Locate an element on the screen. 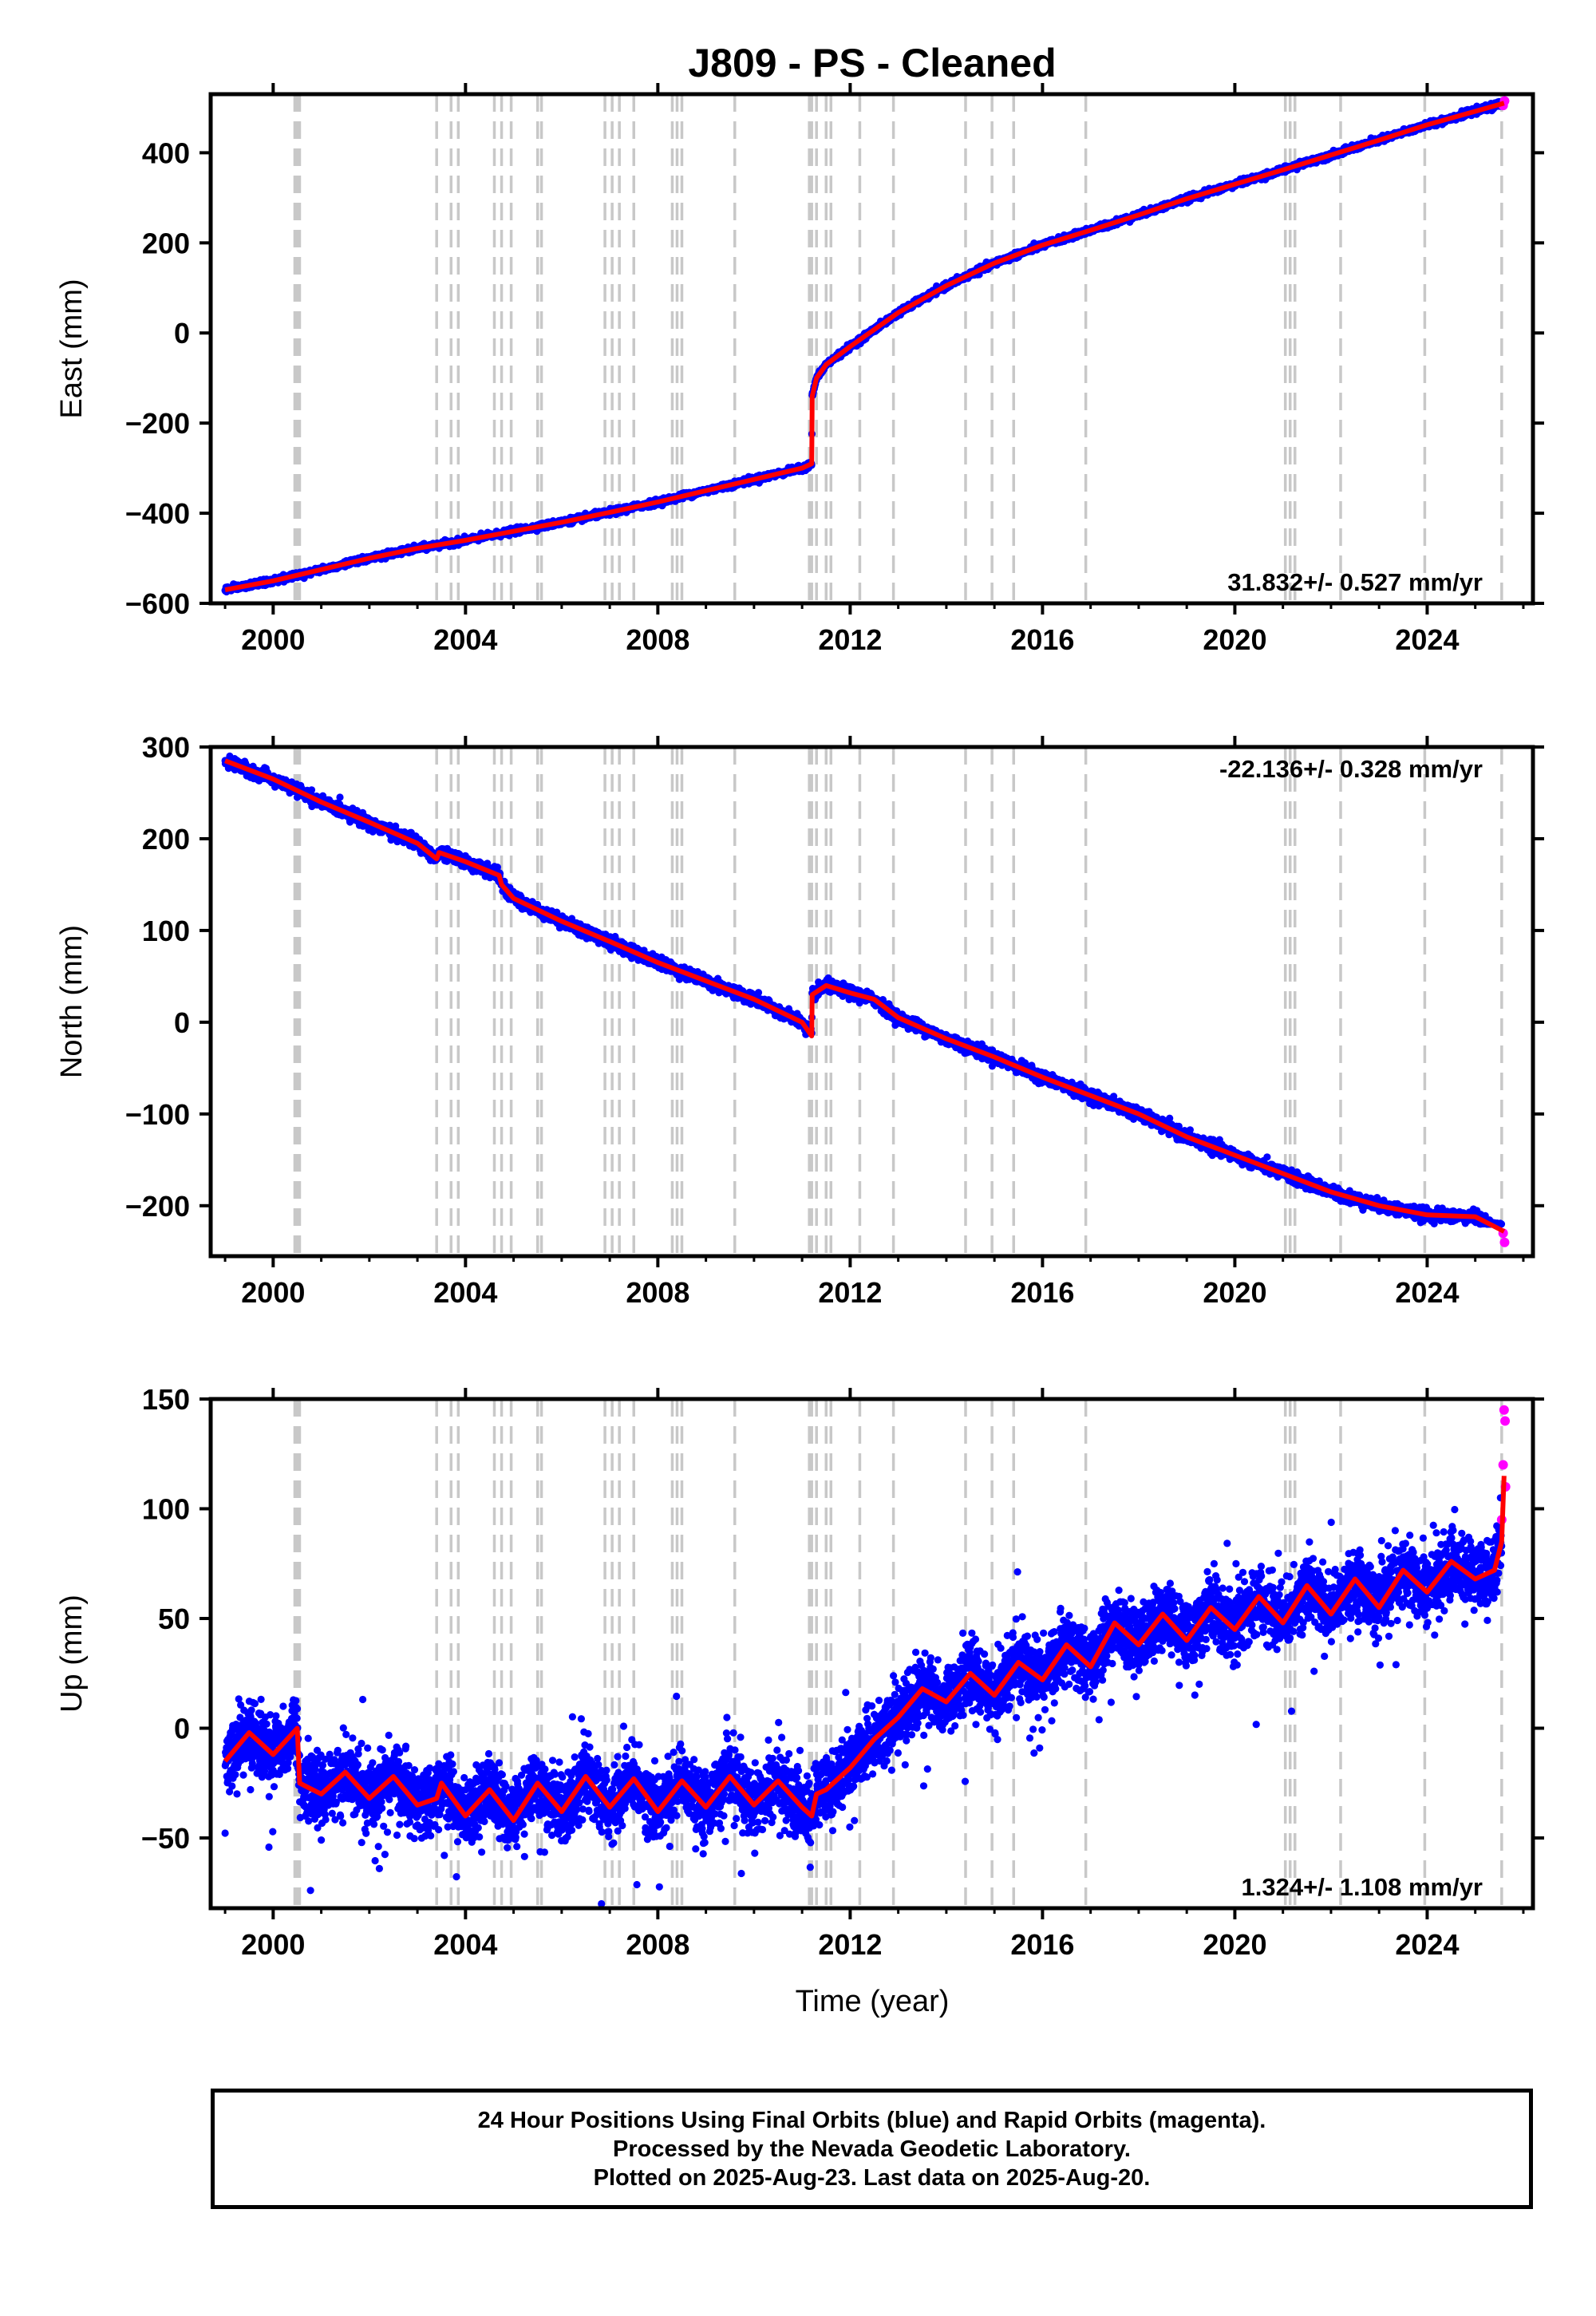  x-tick-label: 2016 is located at coordinates (1042, 639).